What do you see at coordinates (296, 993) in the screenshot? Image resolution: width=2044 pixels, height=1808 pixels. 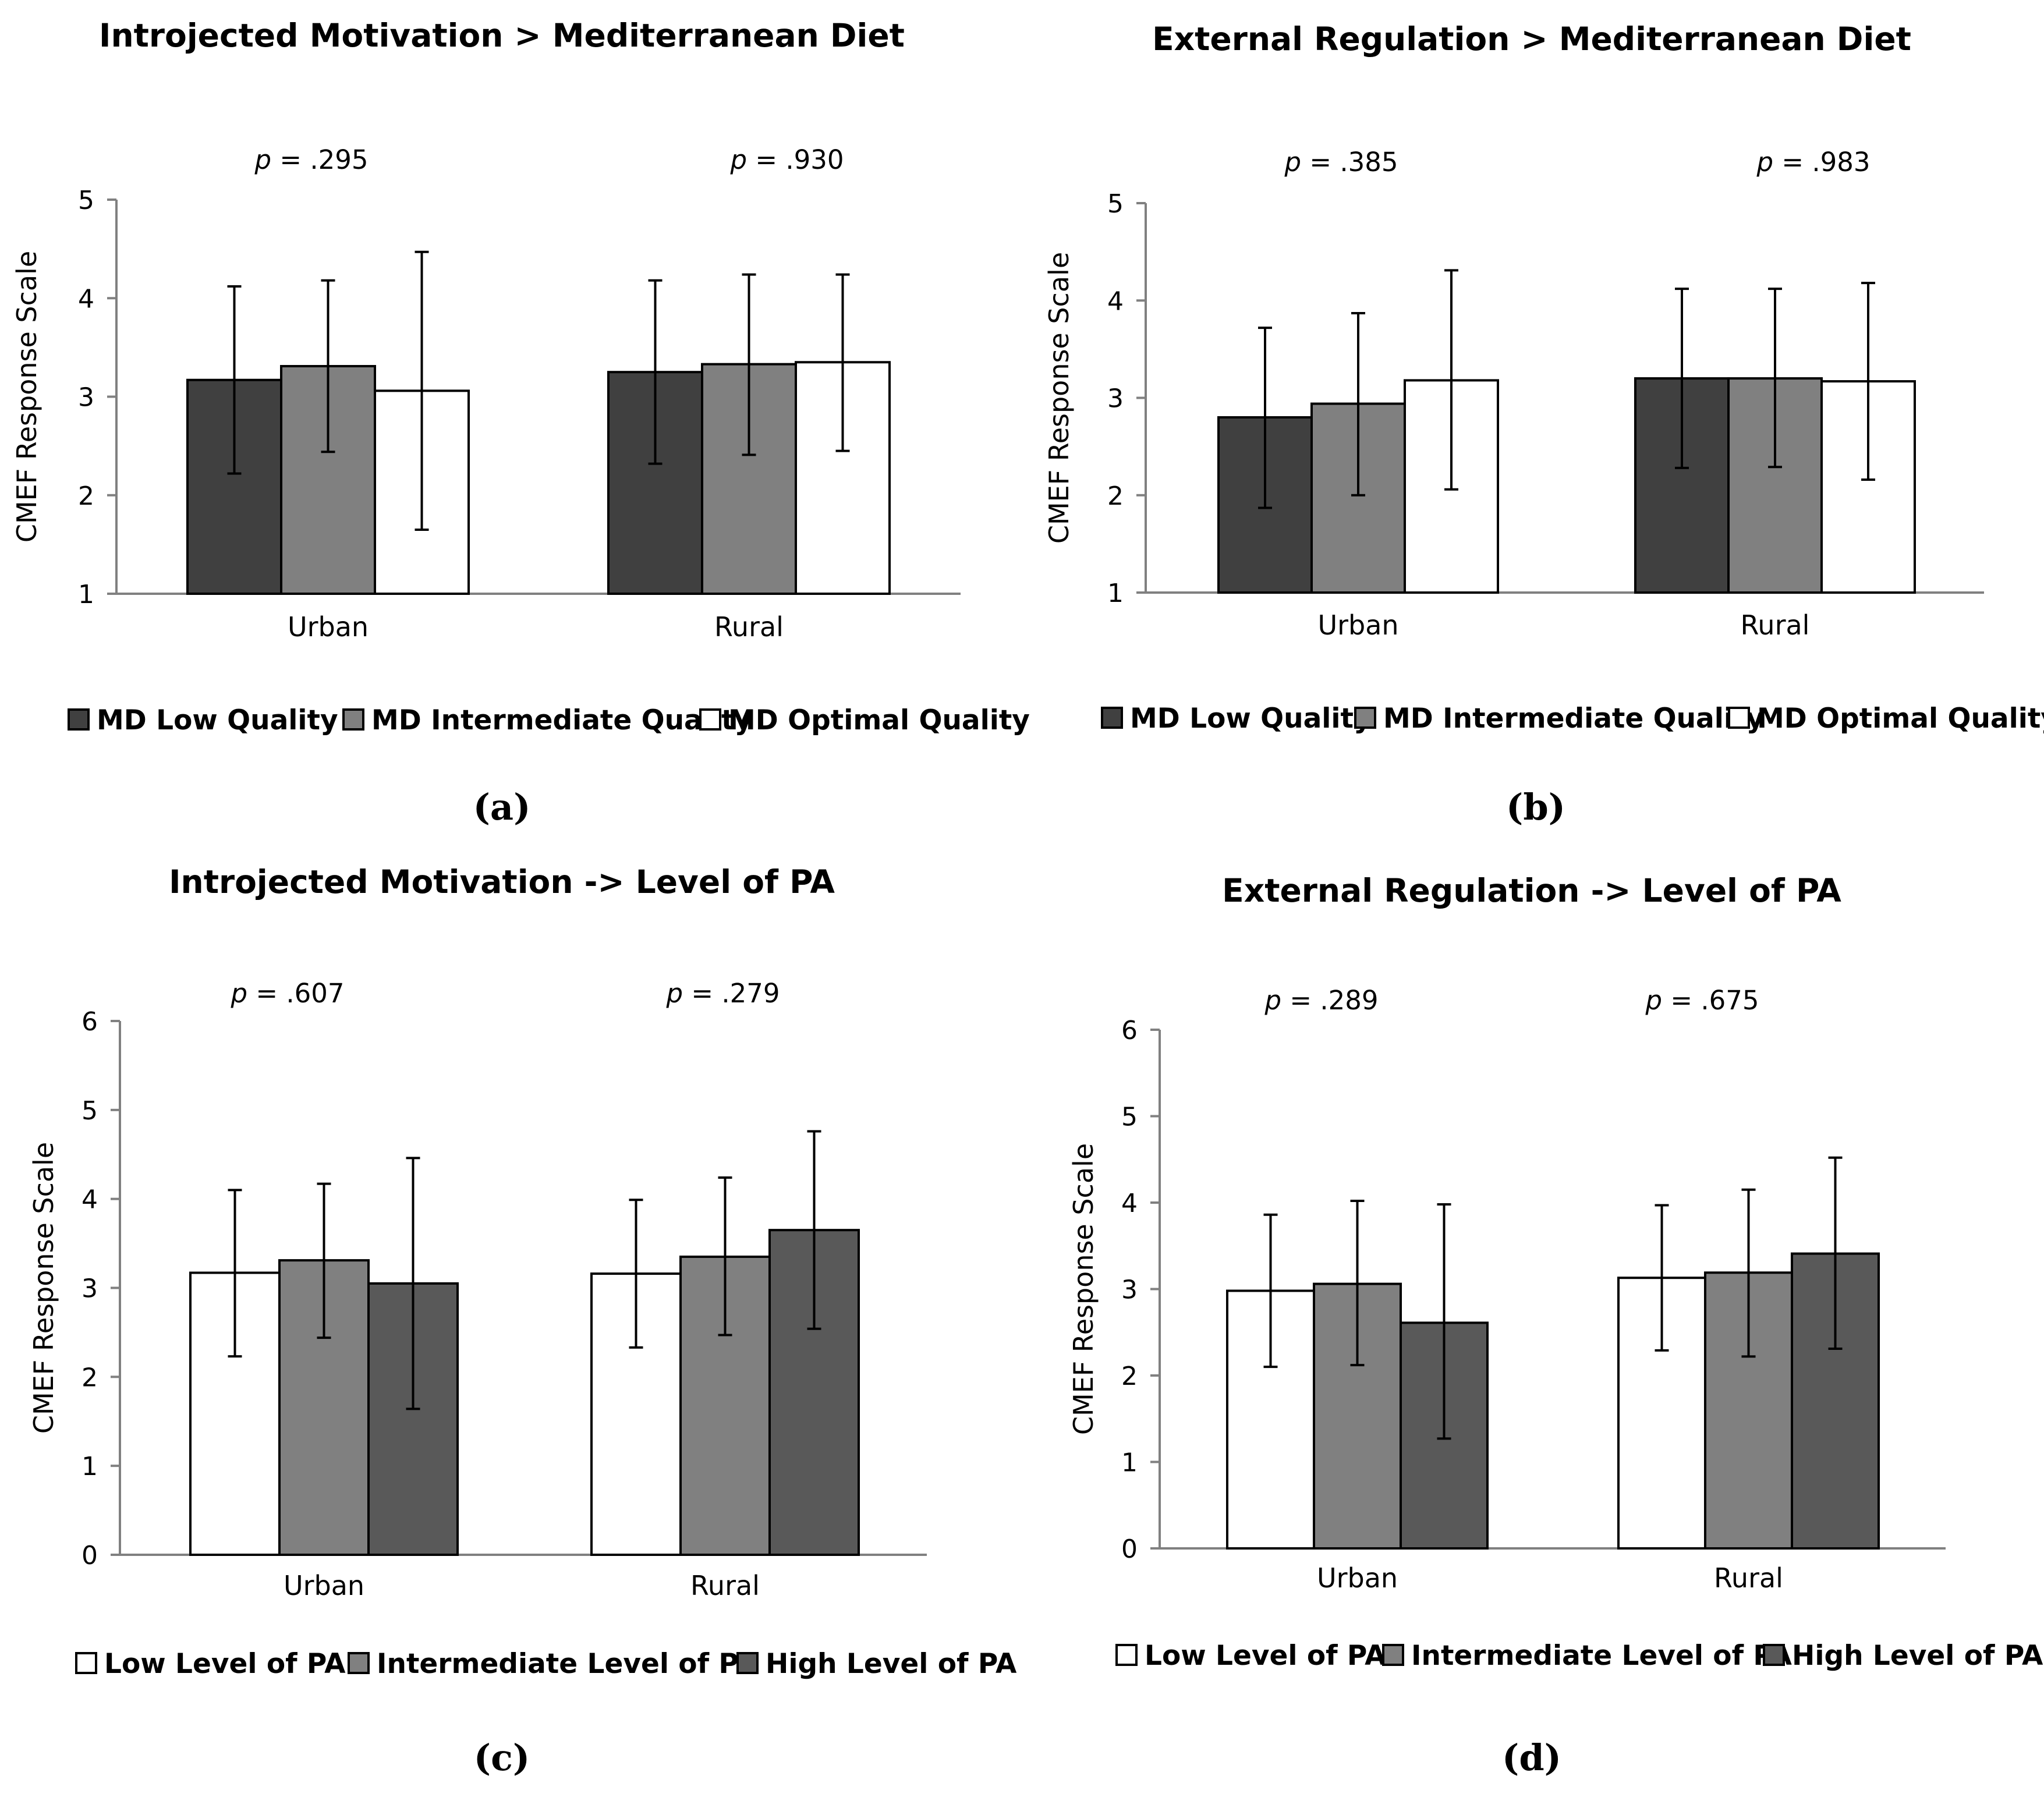 I see `p-value-text: = .607` at bounding box center [296, 993].